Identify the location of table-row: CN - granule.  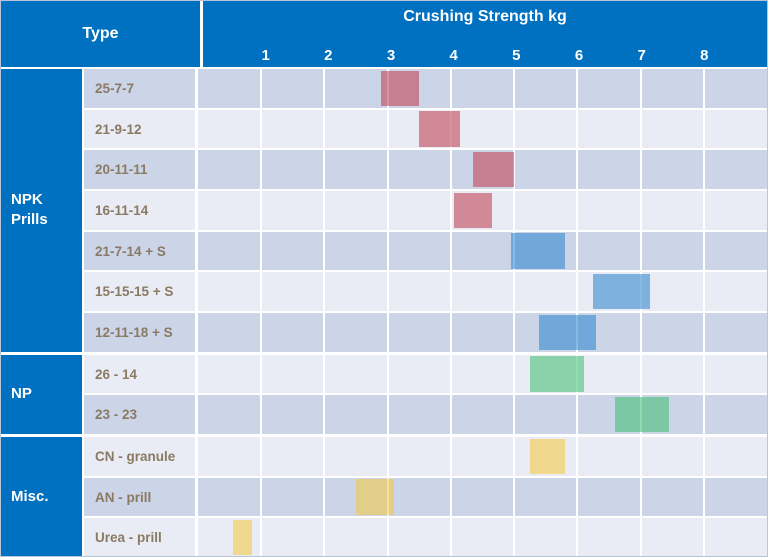
(425, 456).